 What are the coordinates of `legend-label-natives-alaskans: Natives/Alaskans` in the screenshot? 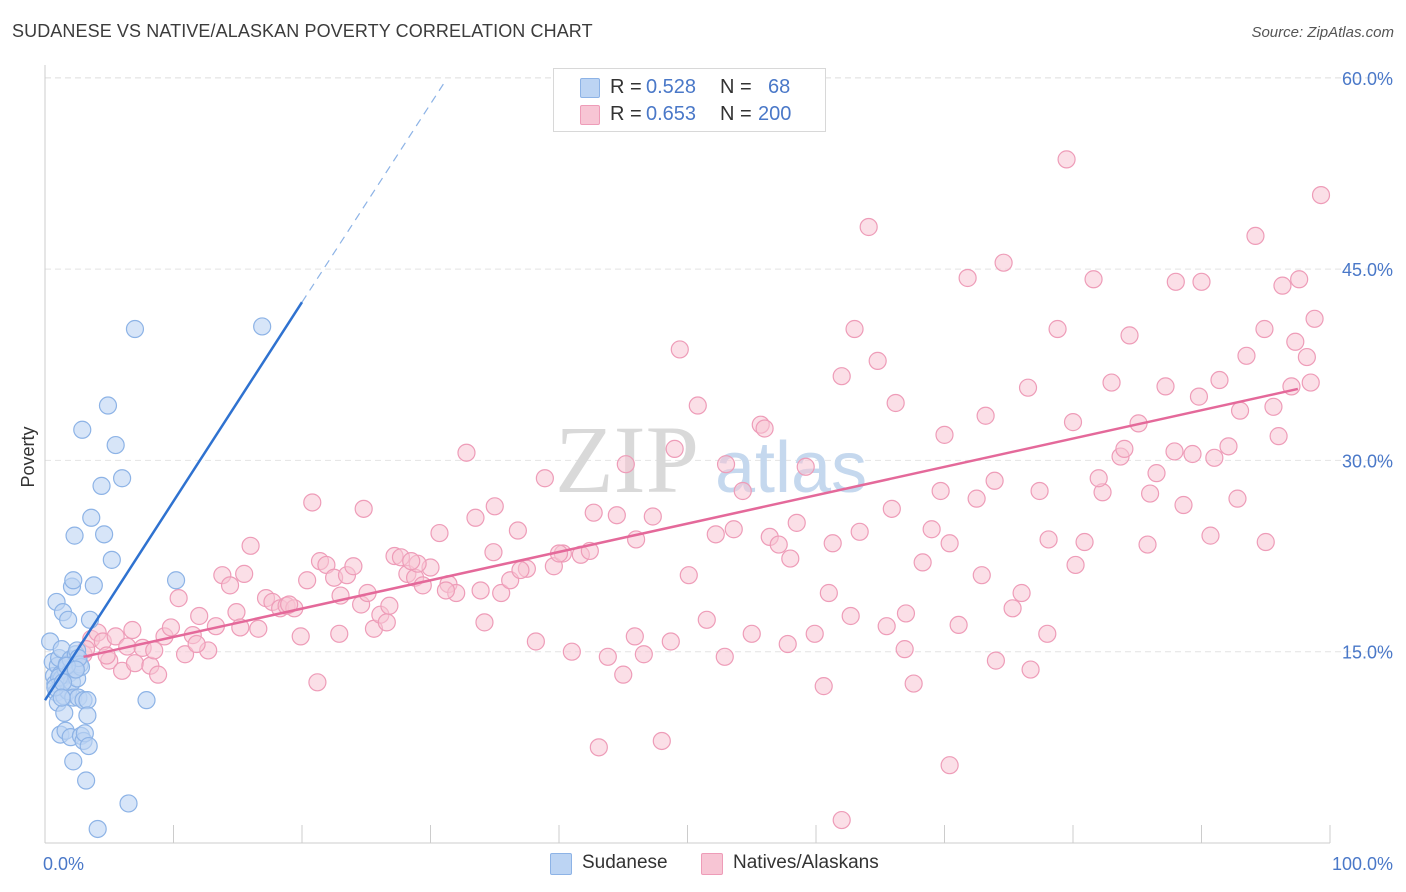 It's located at (806, 862).